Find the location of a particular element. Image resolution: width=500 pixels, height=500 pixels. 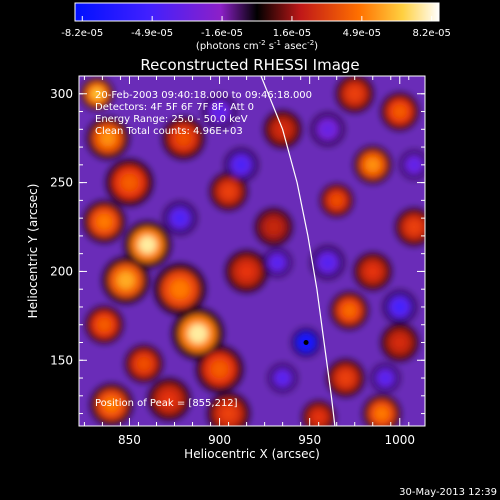

x-tick-label: 850 is located at coordinates (129, 440).